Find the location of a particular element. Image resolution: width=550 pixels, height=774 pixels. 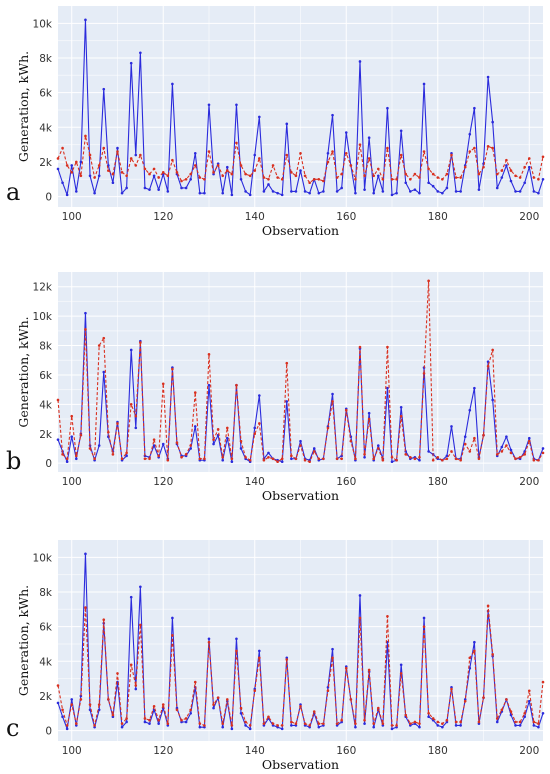

x-tick-label: 160 is located at coordinates (346, 751).